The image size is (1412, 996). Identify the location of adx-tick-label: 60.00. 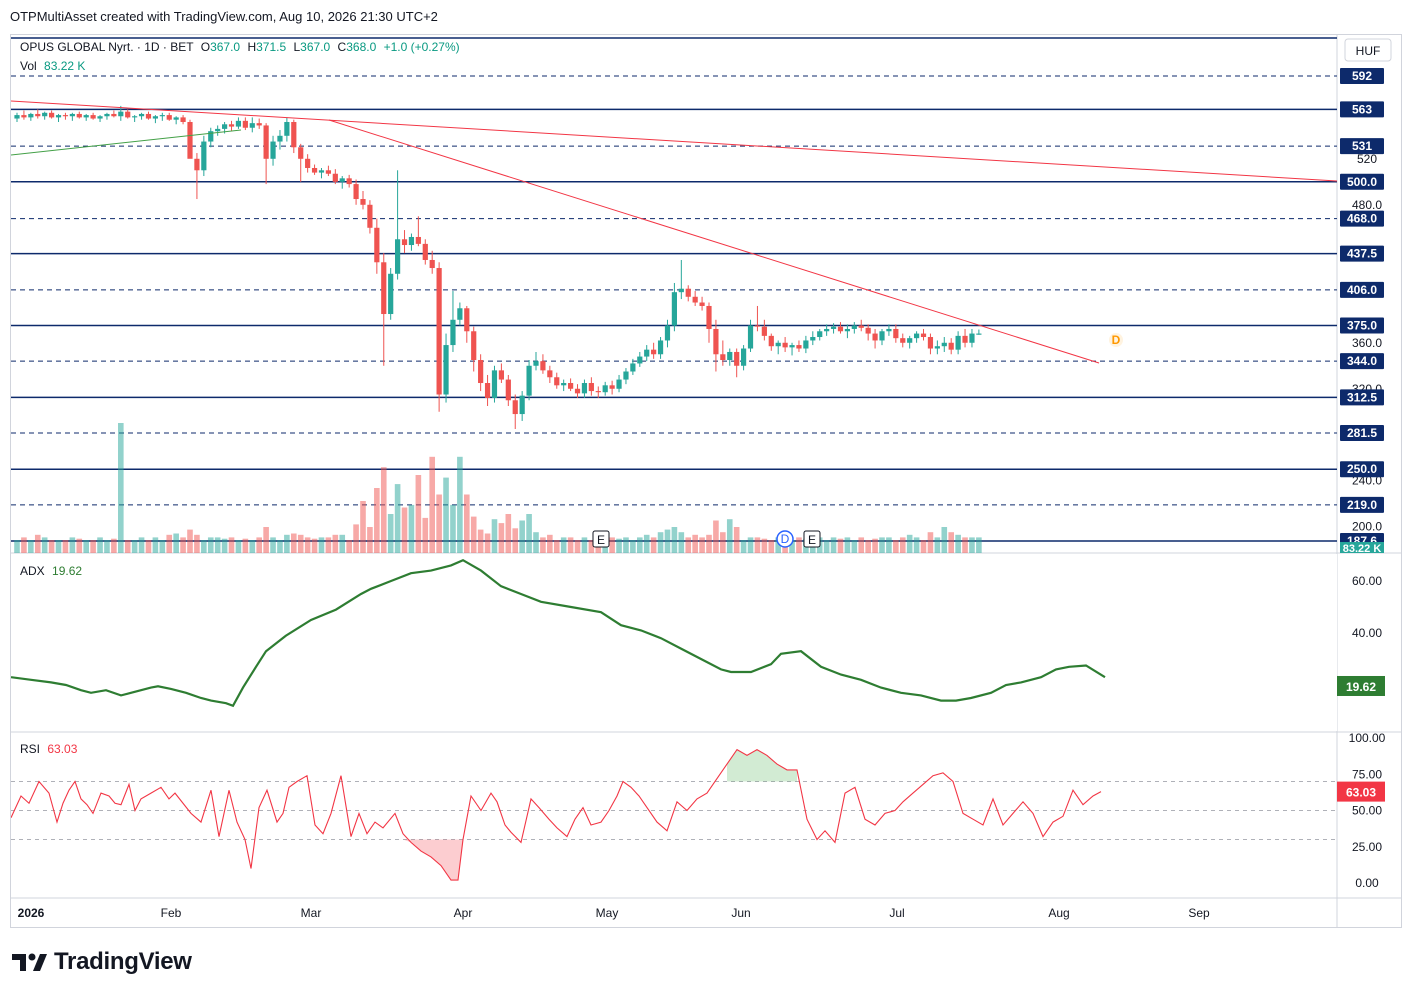
(1367, 581).